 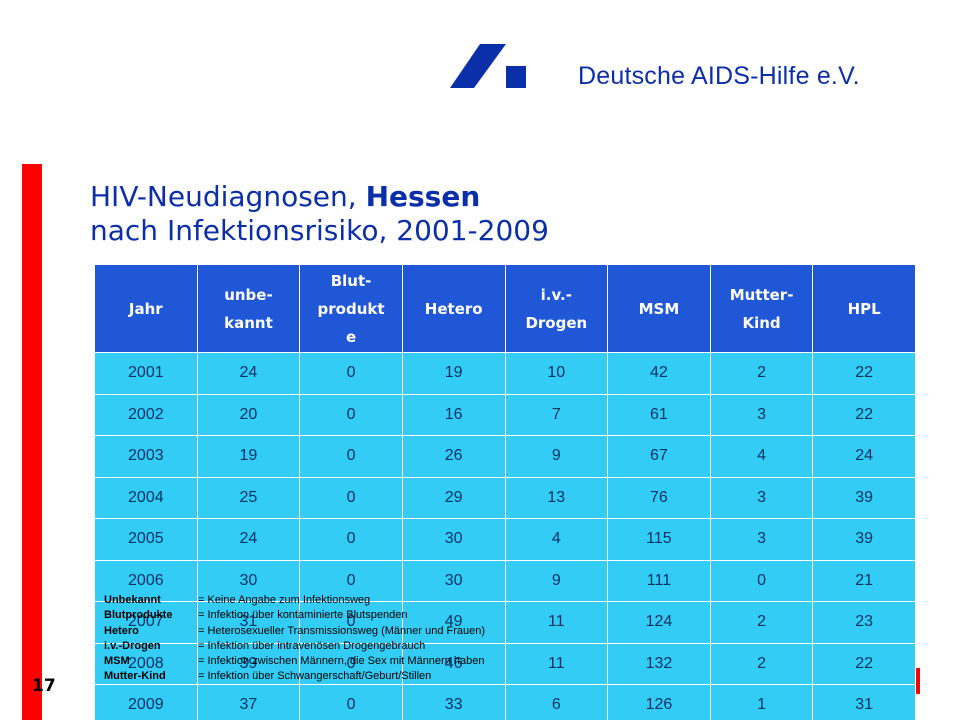 I want to click on table-cell: 26, so click(x=453, y=456).